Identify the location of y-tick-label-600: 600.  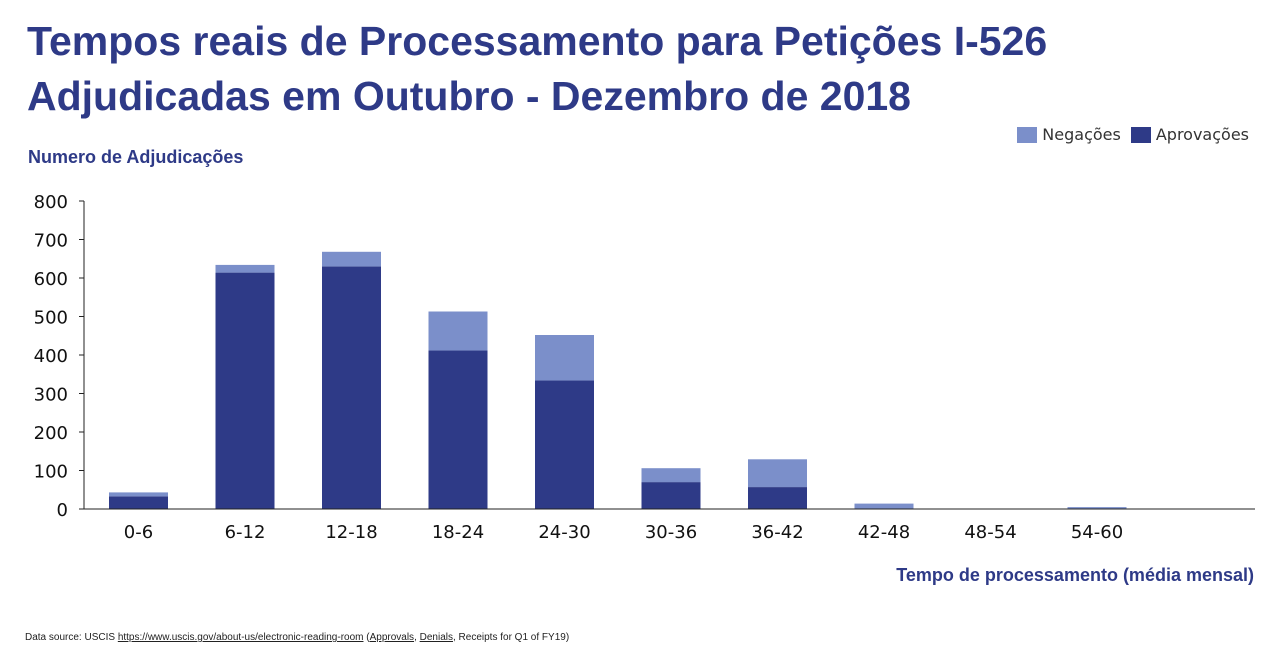
(51, 279).